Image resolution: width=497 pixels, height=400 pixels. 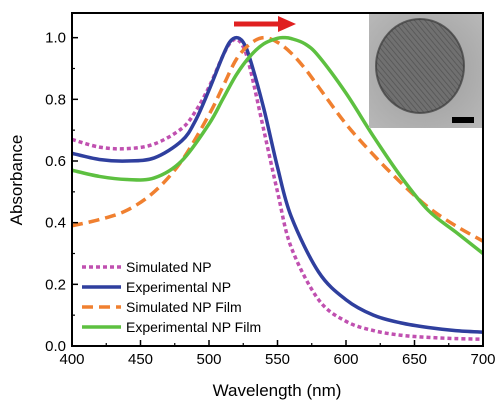 I want to click on legend-label: Simulated NP Film, so click(x=184, y=307).